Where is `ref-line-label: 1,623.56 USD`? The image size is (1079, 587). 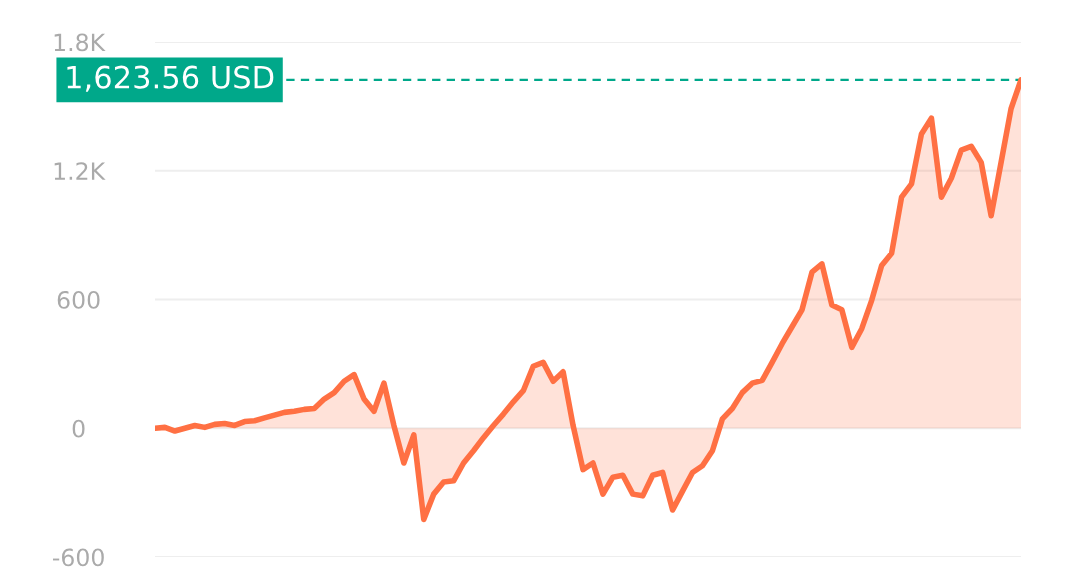 ref-line-label: 1,623.56 USD is located at coordinates (170, 78).